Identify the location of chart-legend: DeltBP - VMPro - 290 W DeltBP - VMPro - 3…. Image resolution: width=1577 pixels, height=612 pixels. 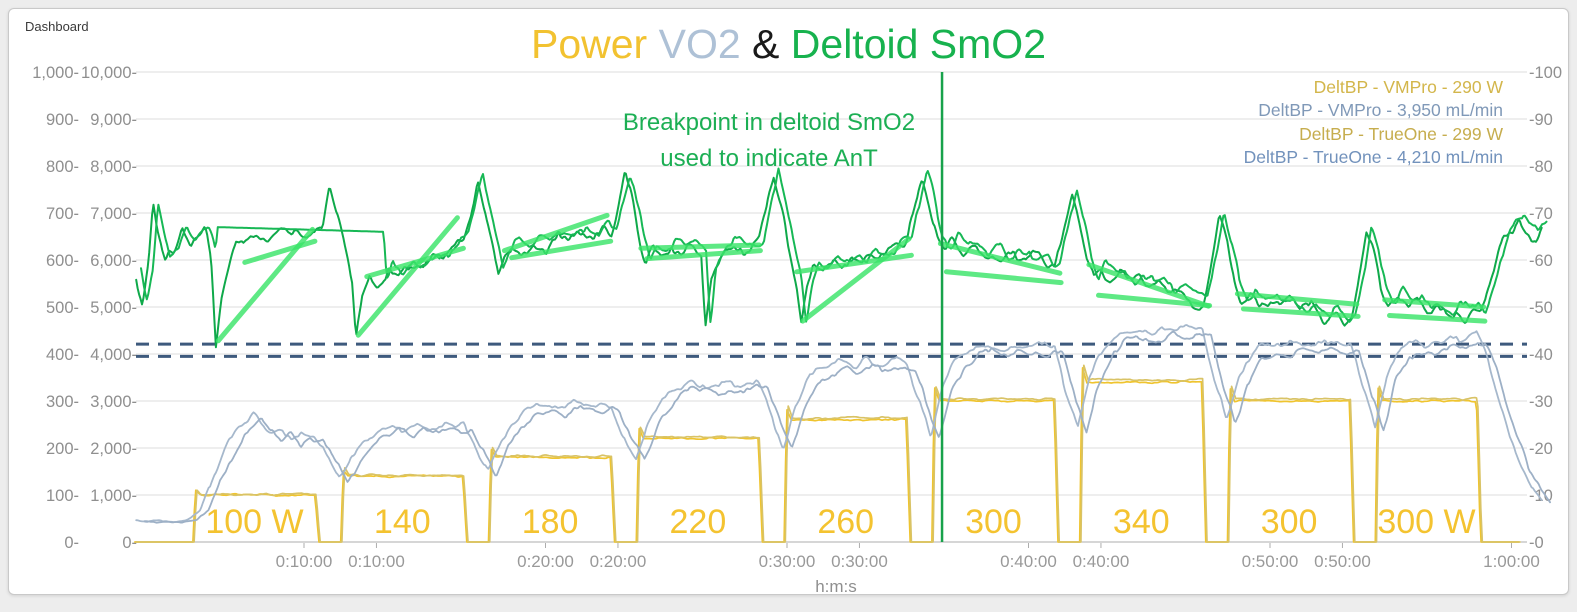
(1373, 123).